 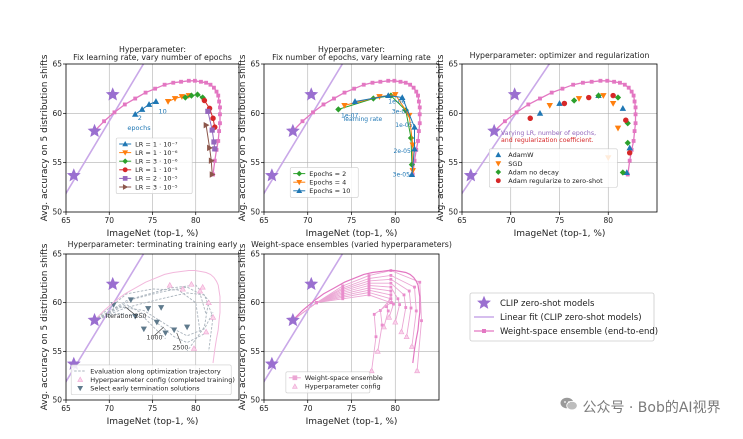 What do you see at coordinates (145, 388) in the screenshot?
I see `legend-label: Select early termination solutions` at bounding box center [145, 388].